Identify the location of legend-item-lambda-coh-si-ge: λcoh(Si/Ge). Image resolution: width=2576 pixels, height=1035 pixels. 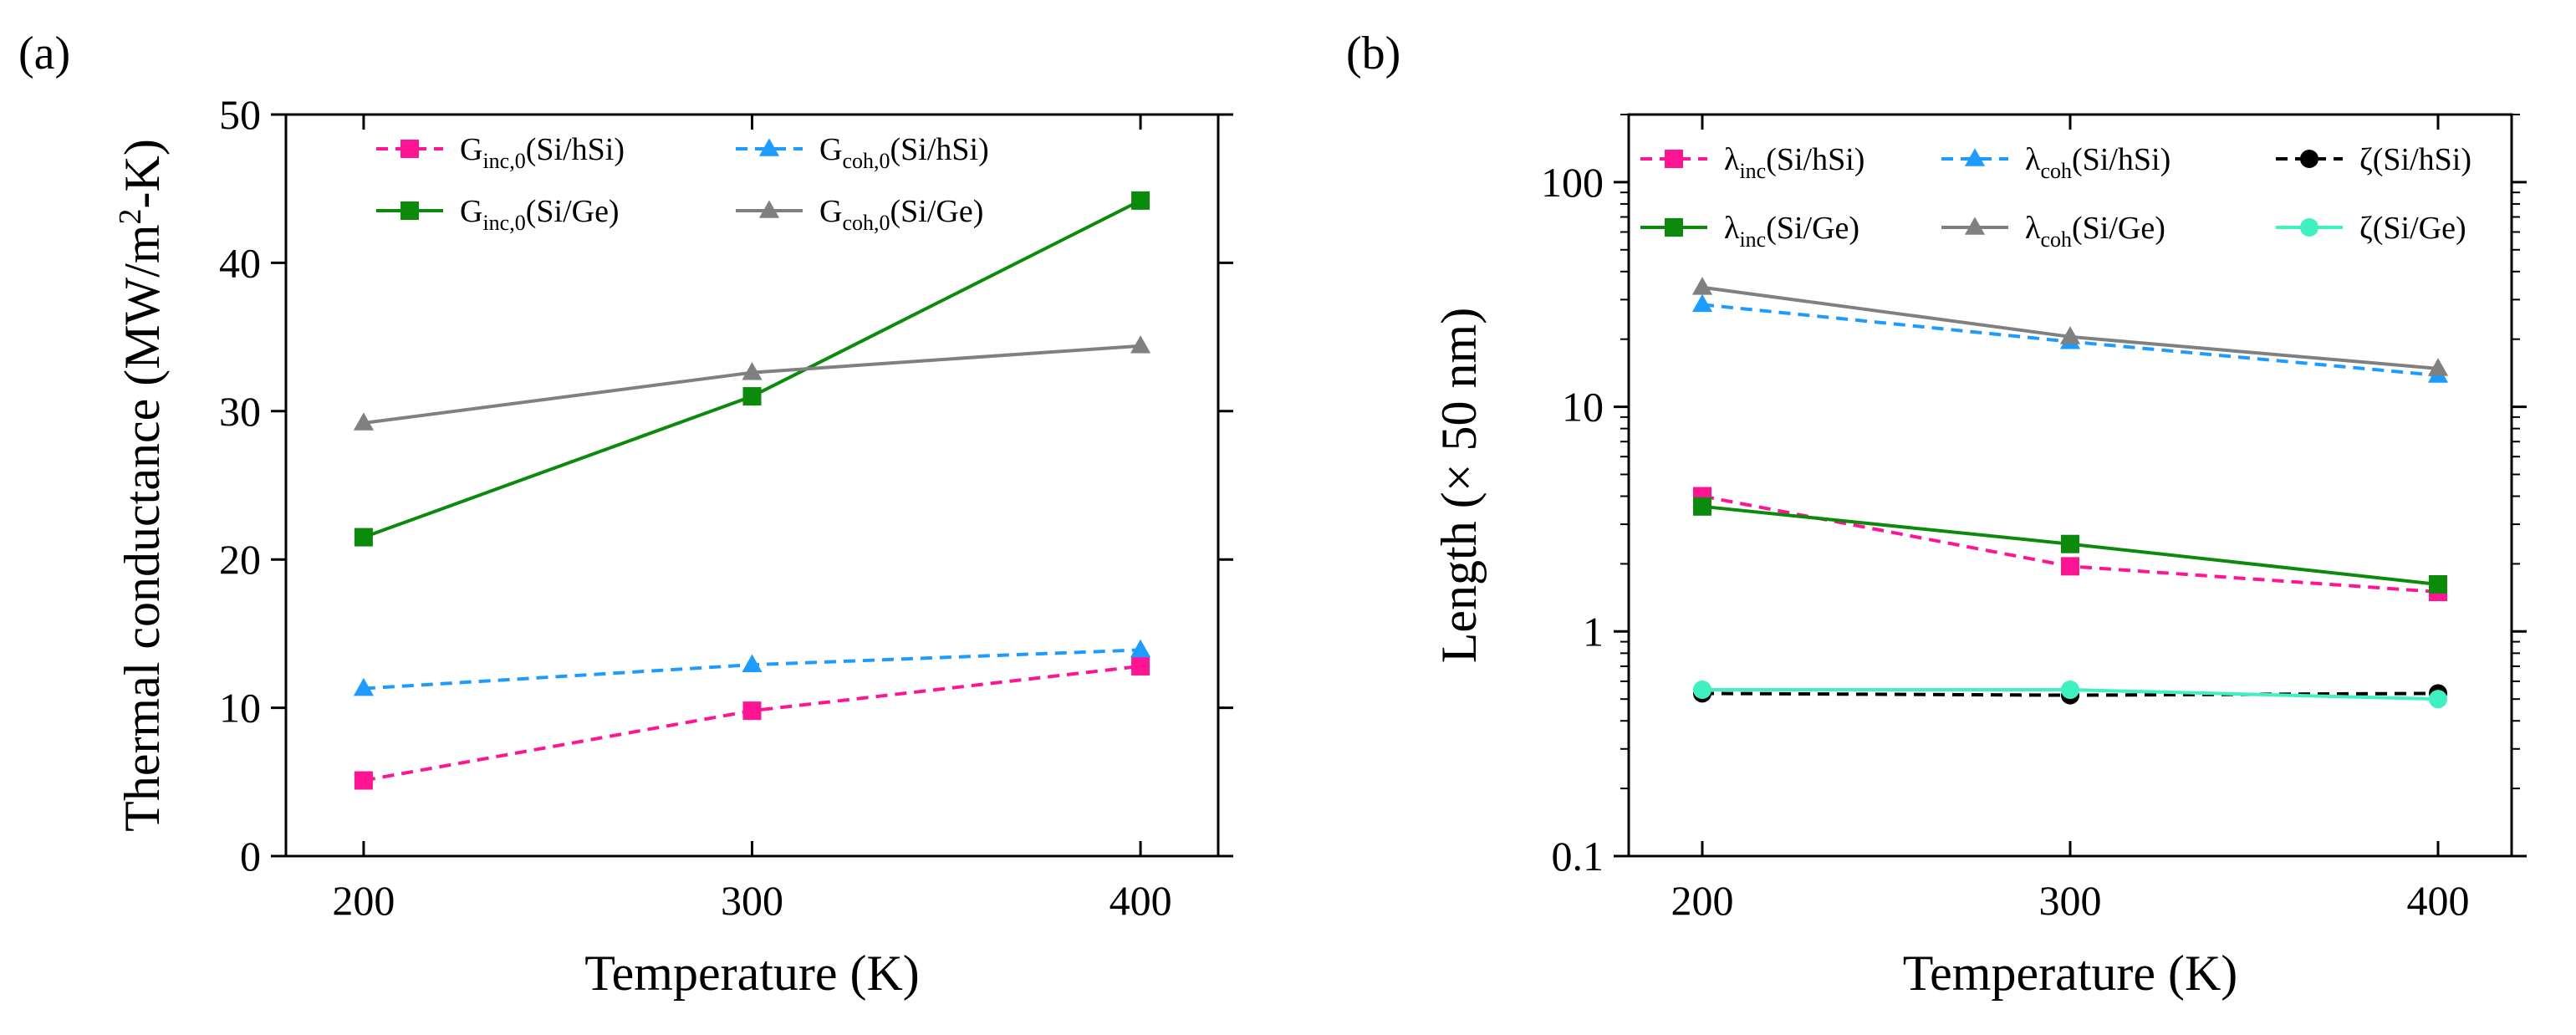
(2053, 231).